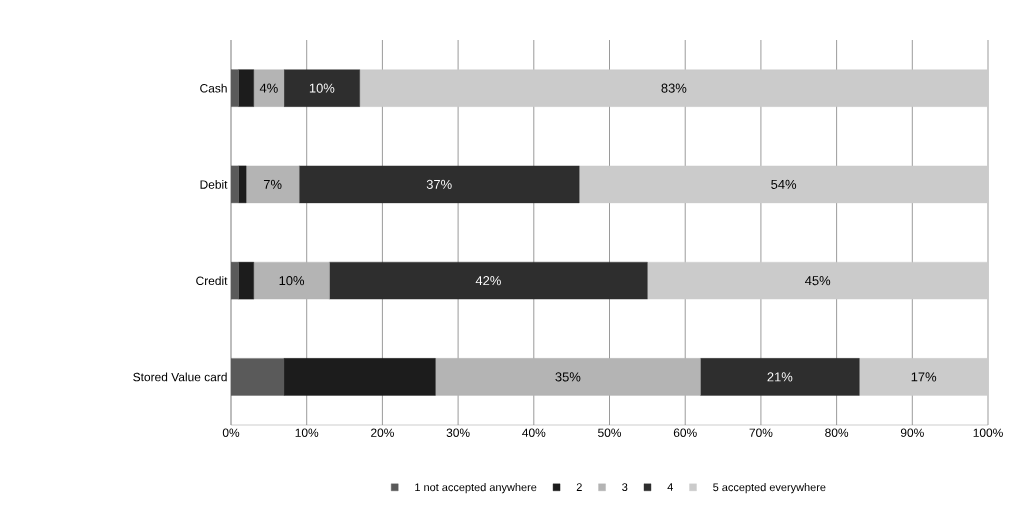  I want to click on y-tick-label: Cash, so click(213, 88).